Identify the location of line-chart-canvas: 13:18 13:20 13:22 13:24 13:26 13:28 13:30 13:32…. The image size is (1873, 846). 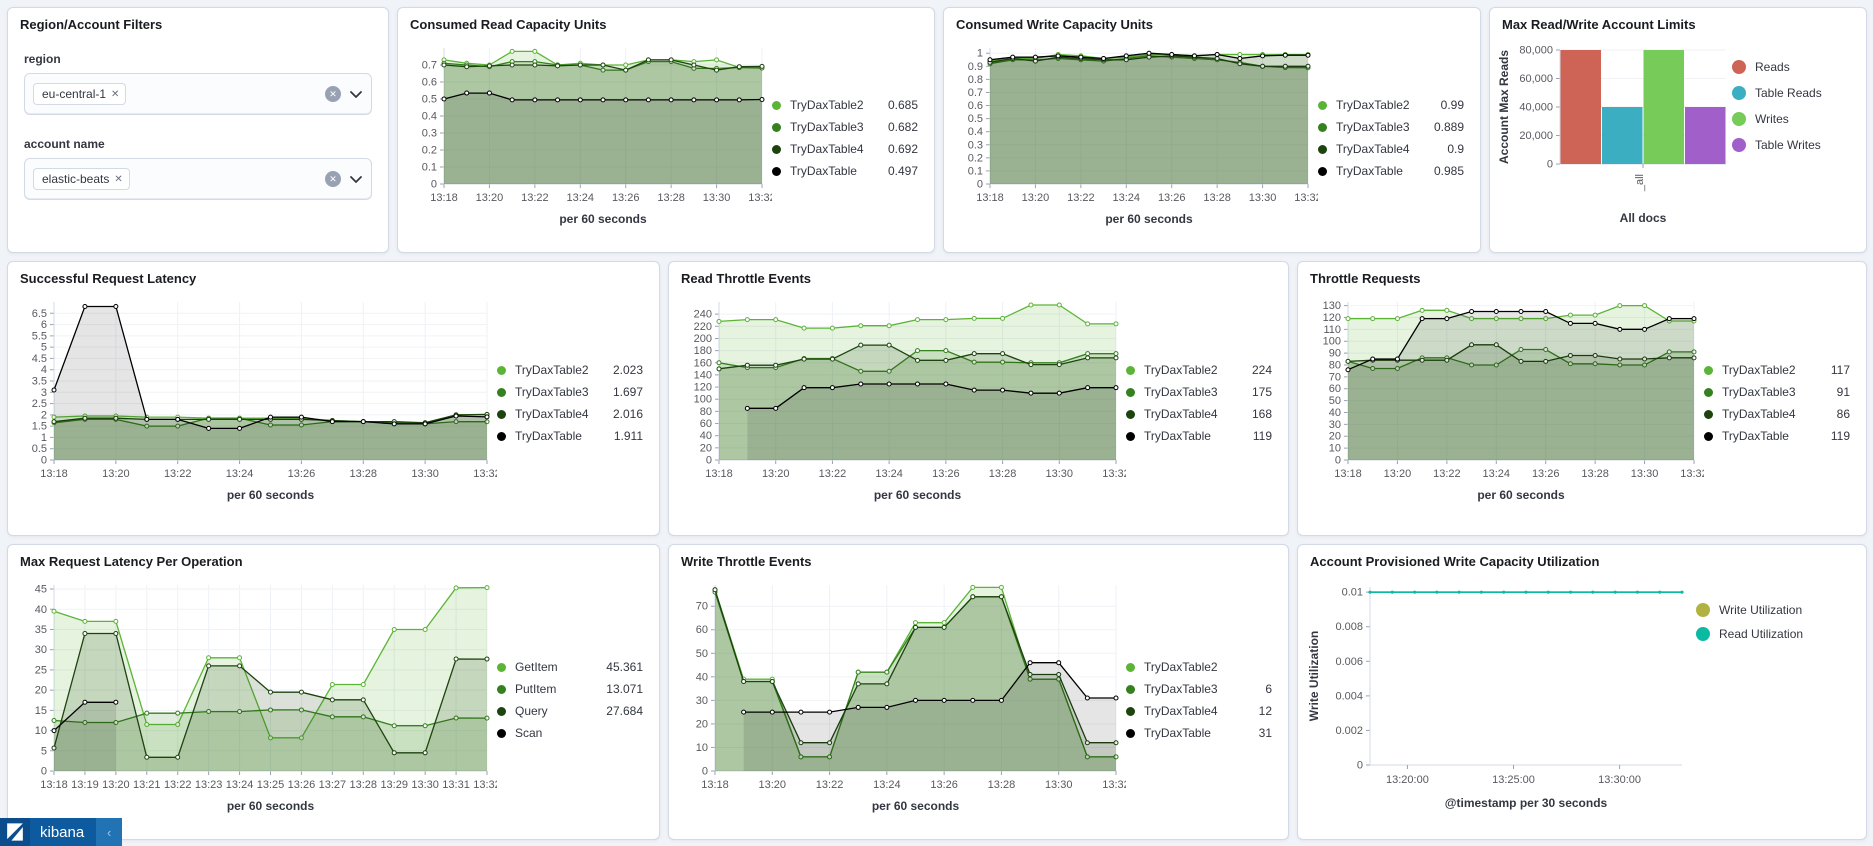
(902, 403).